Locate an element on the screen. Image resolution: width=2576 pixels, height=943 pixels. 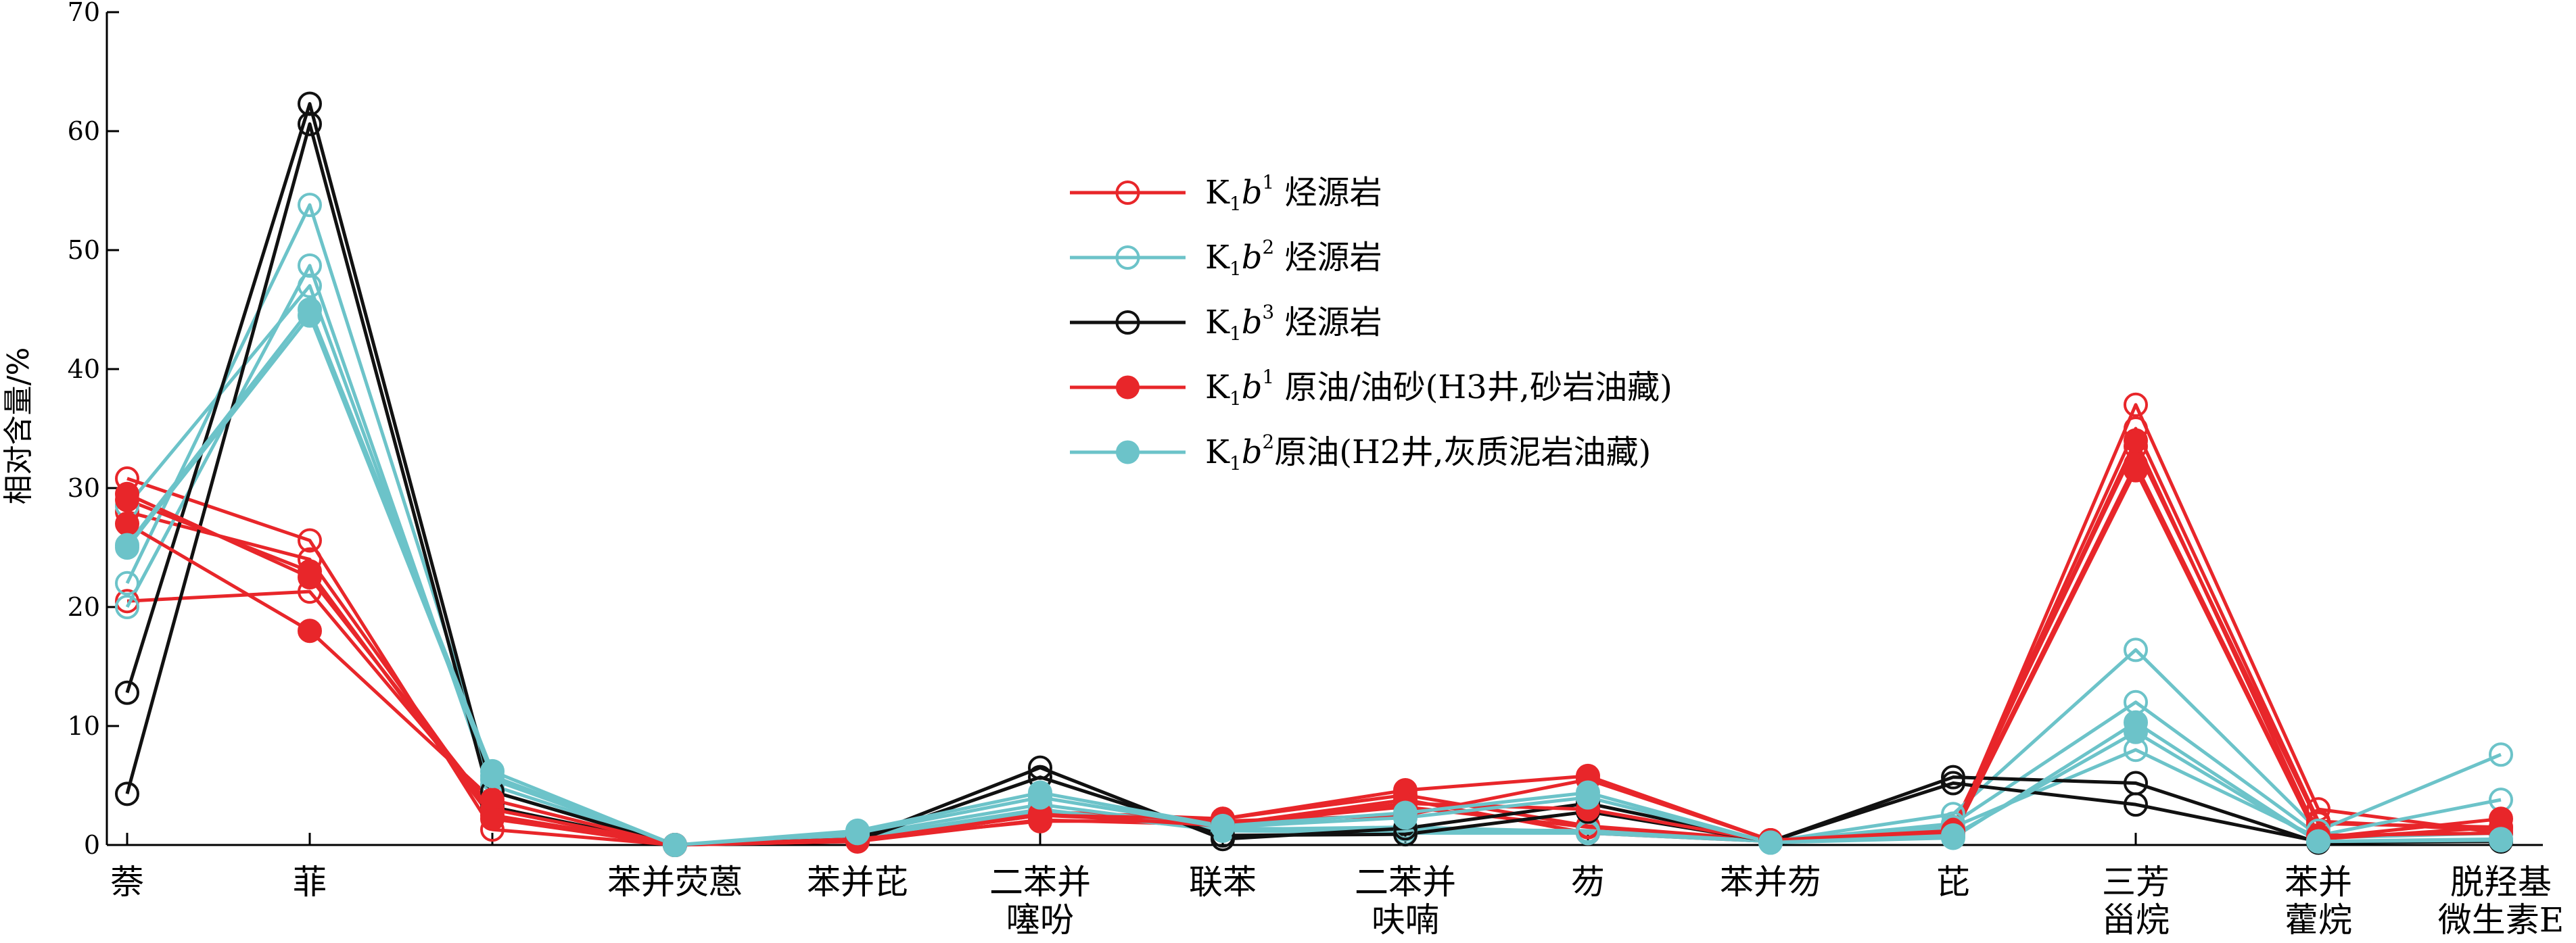
legend-item: K1b3 烃源岩 is located at coordinates (1226, 323).